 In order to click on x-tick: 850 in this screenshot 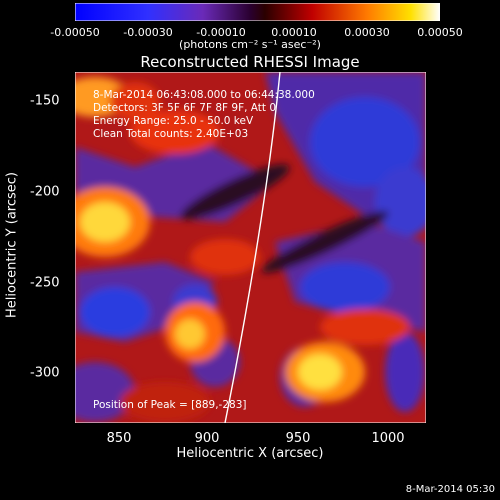, I will do `click(119, 438)`.